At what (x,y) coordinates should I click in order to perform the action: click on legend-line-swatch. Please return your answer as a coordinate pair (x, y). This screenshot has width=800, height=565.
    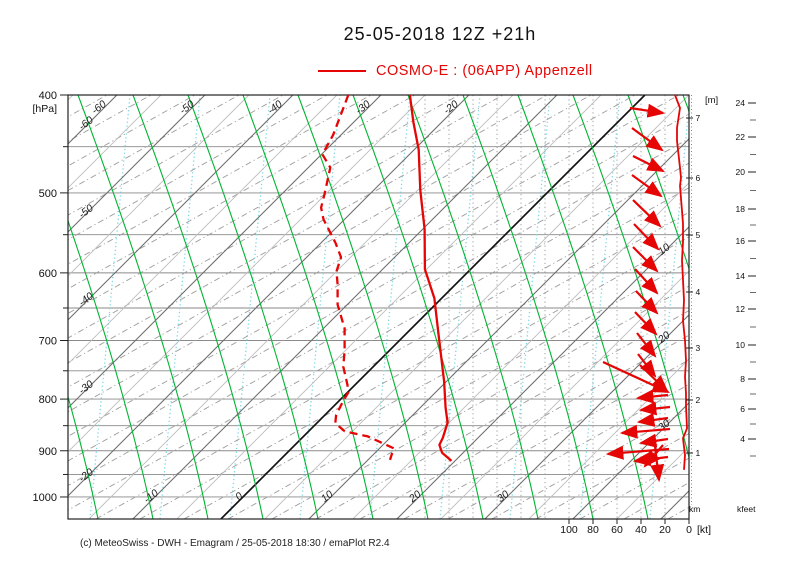
    Looking at the image, I should click on (342, 71).